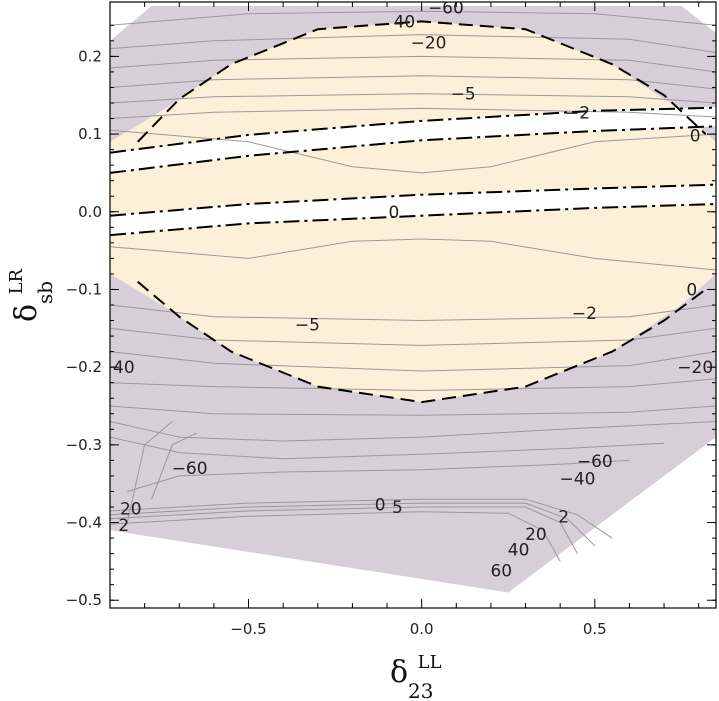 The height and width of the screenshot is (701, 719). Describe the element at coordinates (595, 629) in the screenshot. I see `x-tick-label: 0.5` at that location.